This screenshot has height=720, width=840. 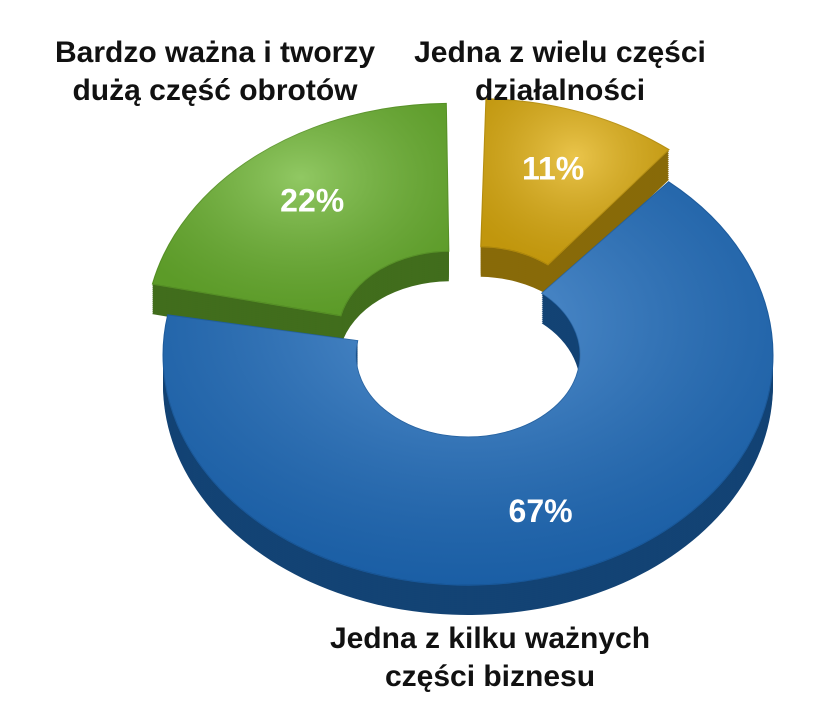 I want to click on value-label: 11%, so click(x=553, y=169).